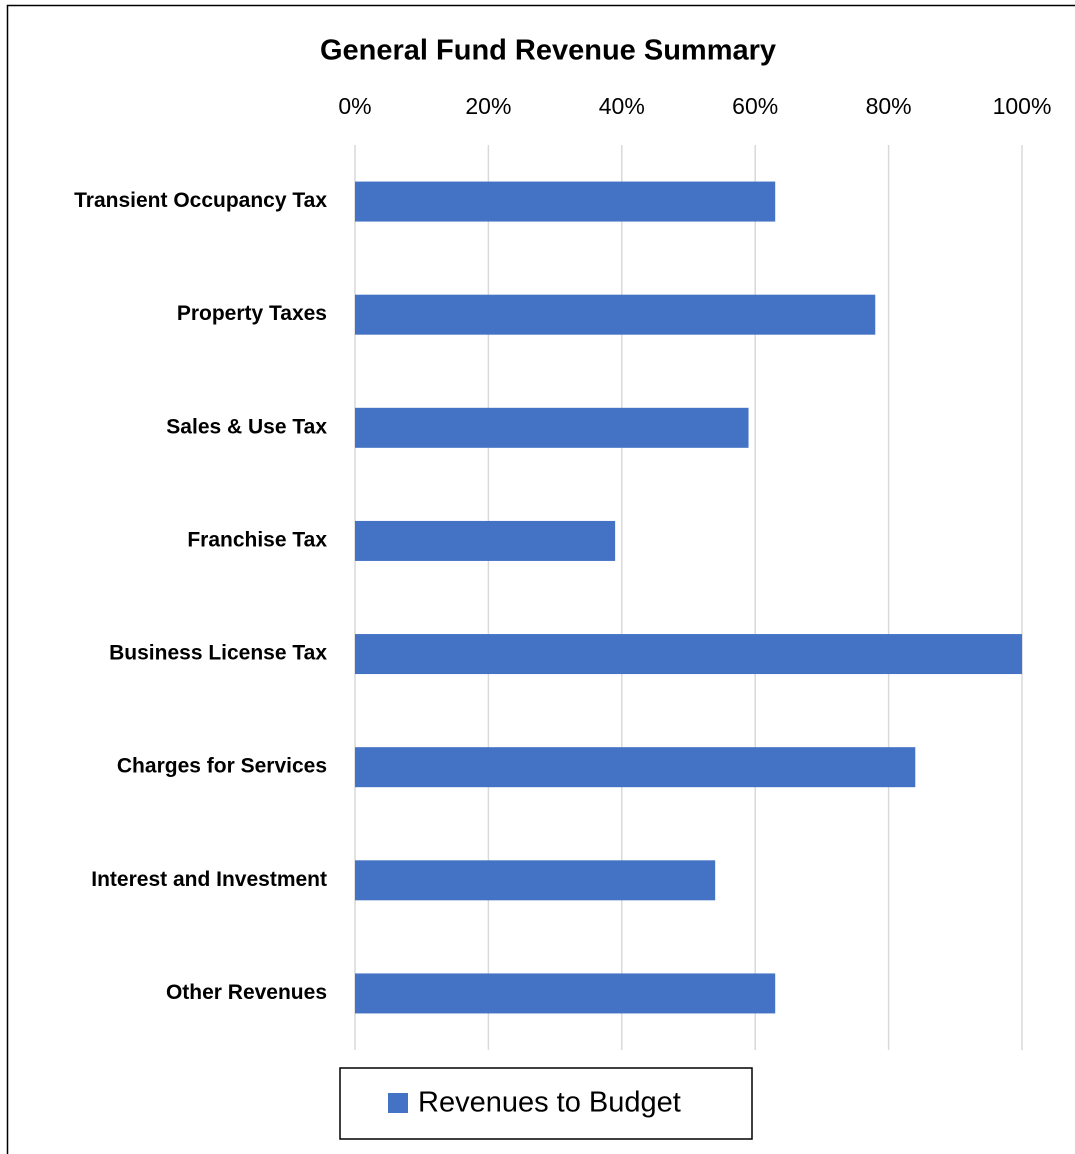 The height and width of the screenshot is (1154, 1075). I want to click on x-tick-label: 60%, so click(755, 106).